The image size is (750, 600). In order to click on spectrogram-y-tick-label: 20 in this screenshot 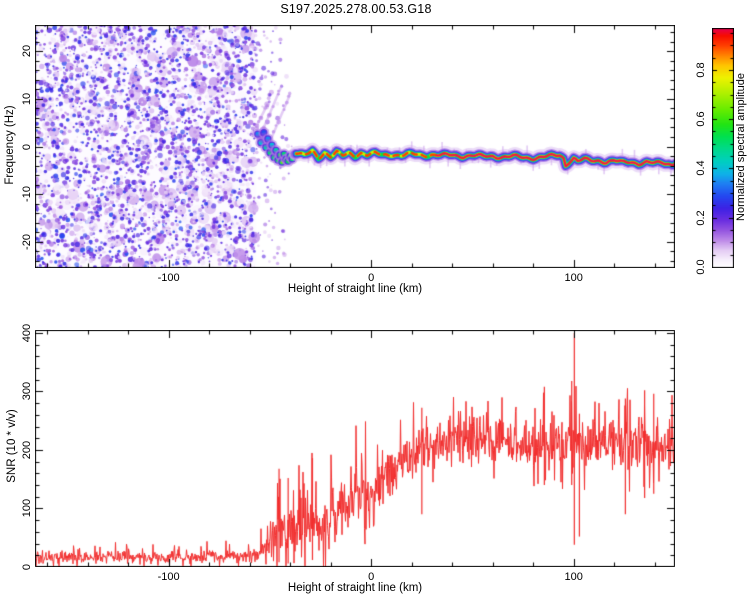, I will do `click(27, 51)`.